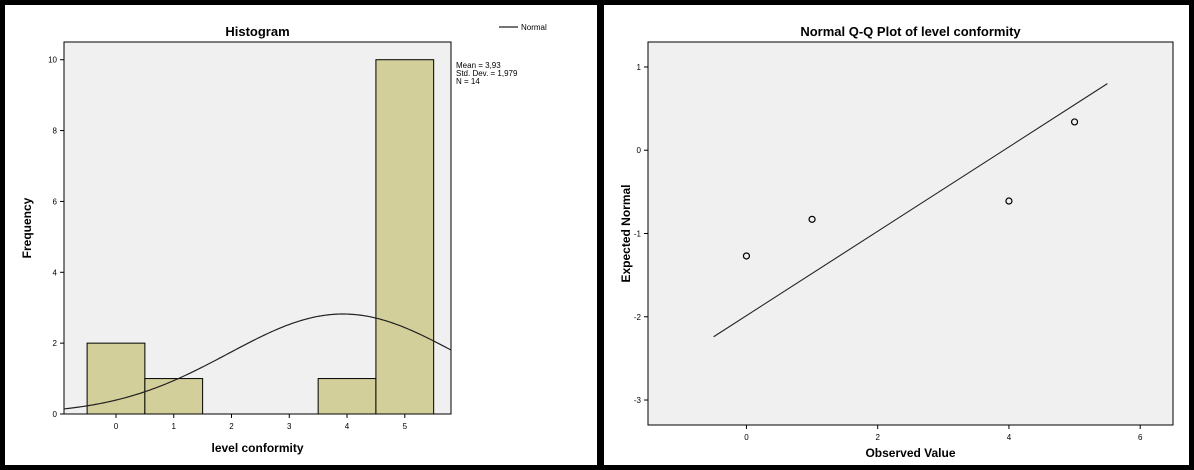 The image size is (1194, 470). Describe the element at coordinates (257, 361) in the screenshot. I see `normal-curve` at that location.